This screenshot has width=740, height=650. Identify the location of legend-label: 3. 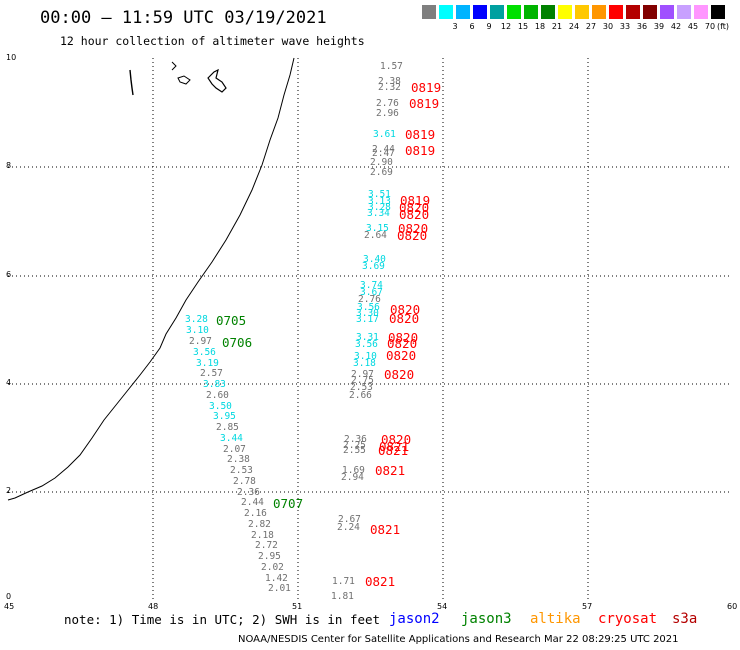
(455, 26).